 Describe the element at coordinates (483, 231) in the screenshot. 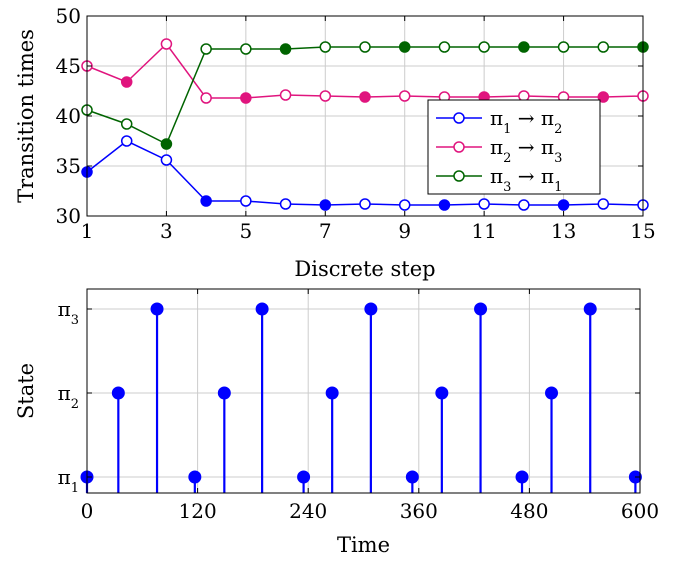

I see `chart1-x-tick-label: 11` at that location.